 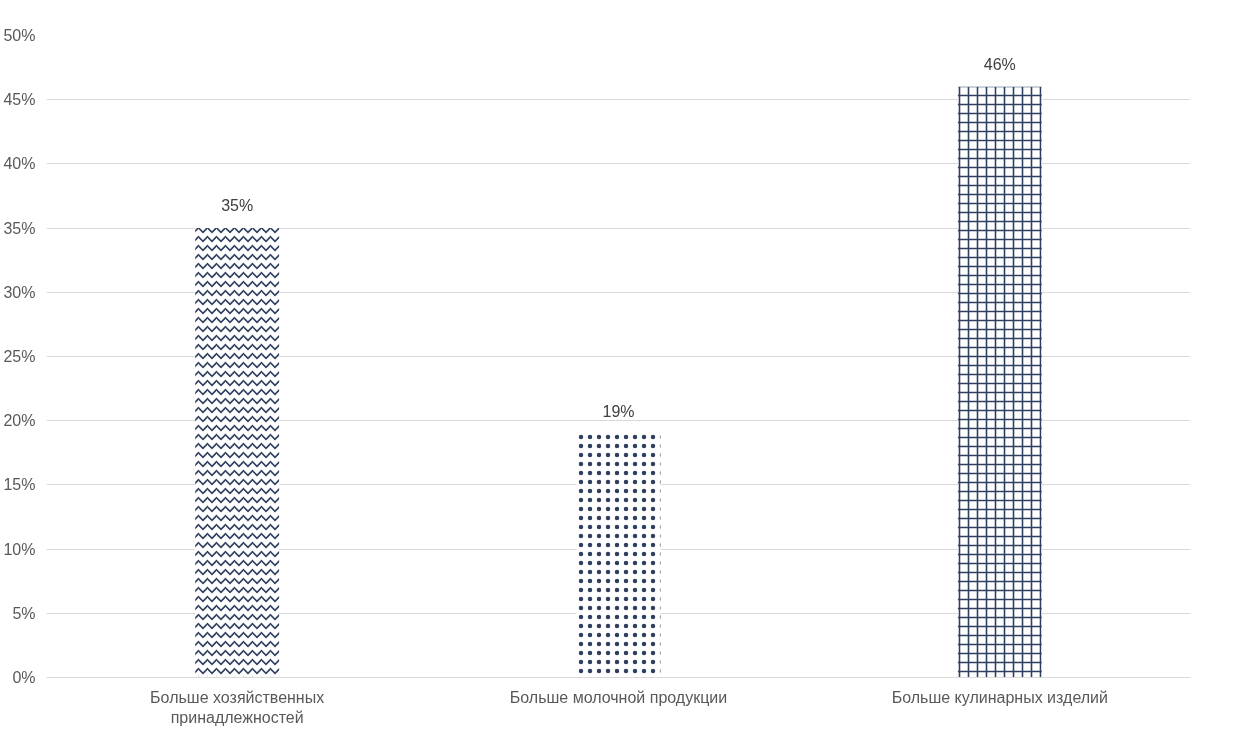 I want to click on data-label: 35%, so click(x=237, y=206).